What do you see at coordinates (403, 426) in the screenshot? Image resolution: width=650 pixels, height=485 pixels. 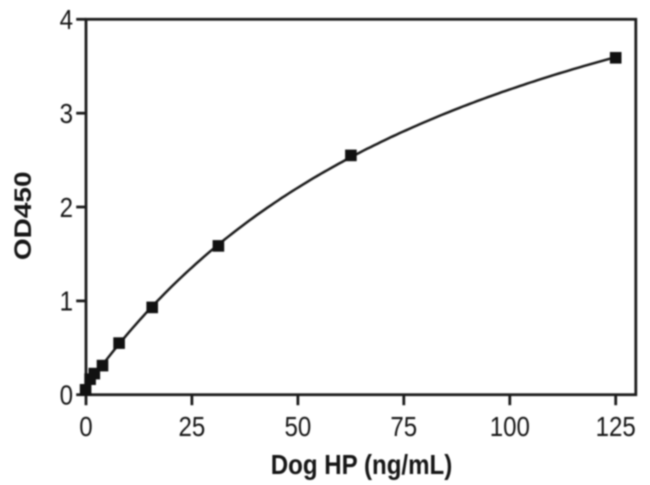 I see `svg-text: 75` at bounding box center [403, 426].